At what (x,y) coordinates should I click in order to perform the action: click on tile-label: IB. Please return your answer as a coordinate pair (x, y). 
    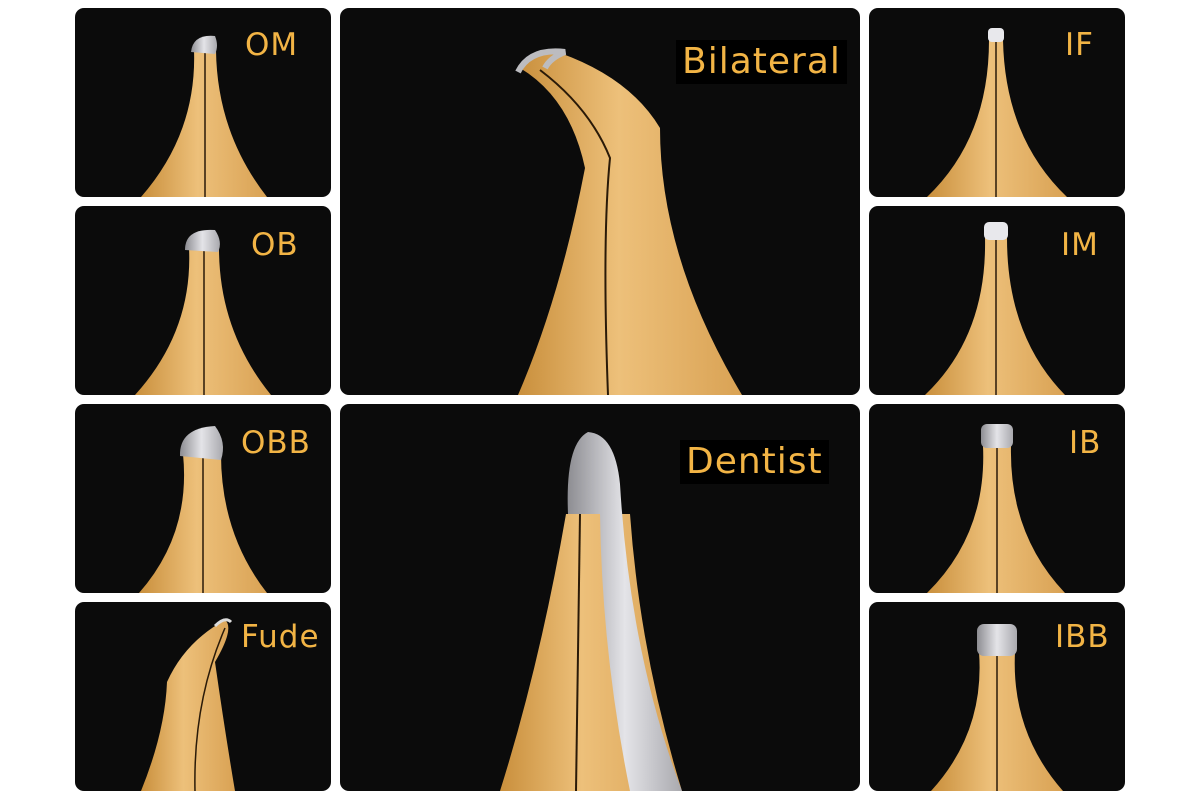
    Looking at the image, I should click on (1085, 443).